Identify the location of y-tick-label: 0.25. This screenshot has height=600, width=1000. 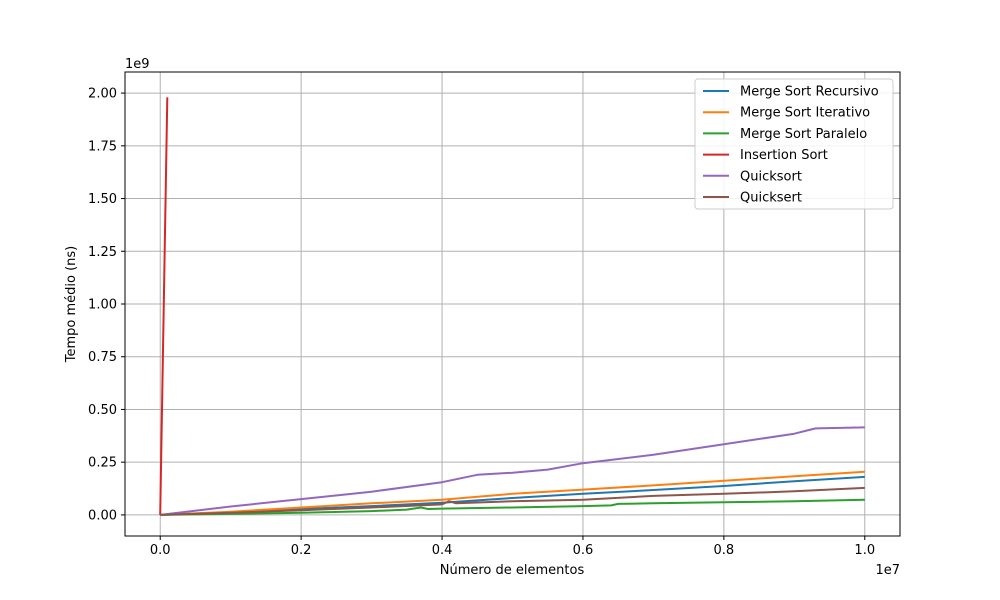
(102, 463).